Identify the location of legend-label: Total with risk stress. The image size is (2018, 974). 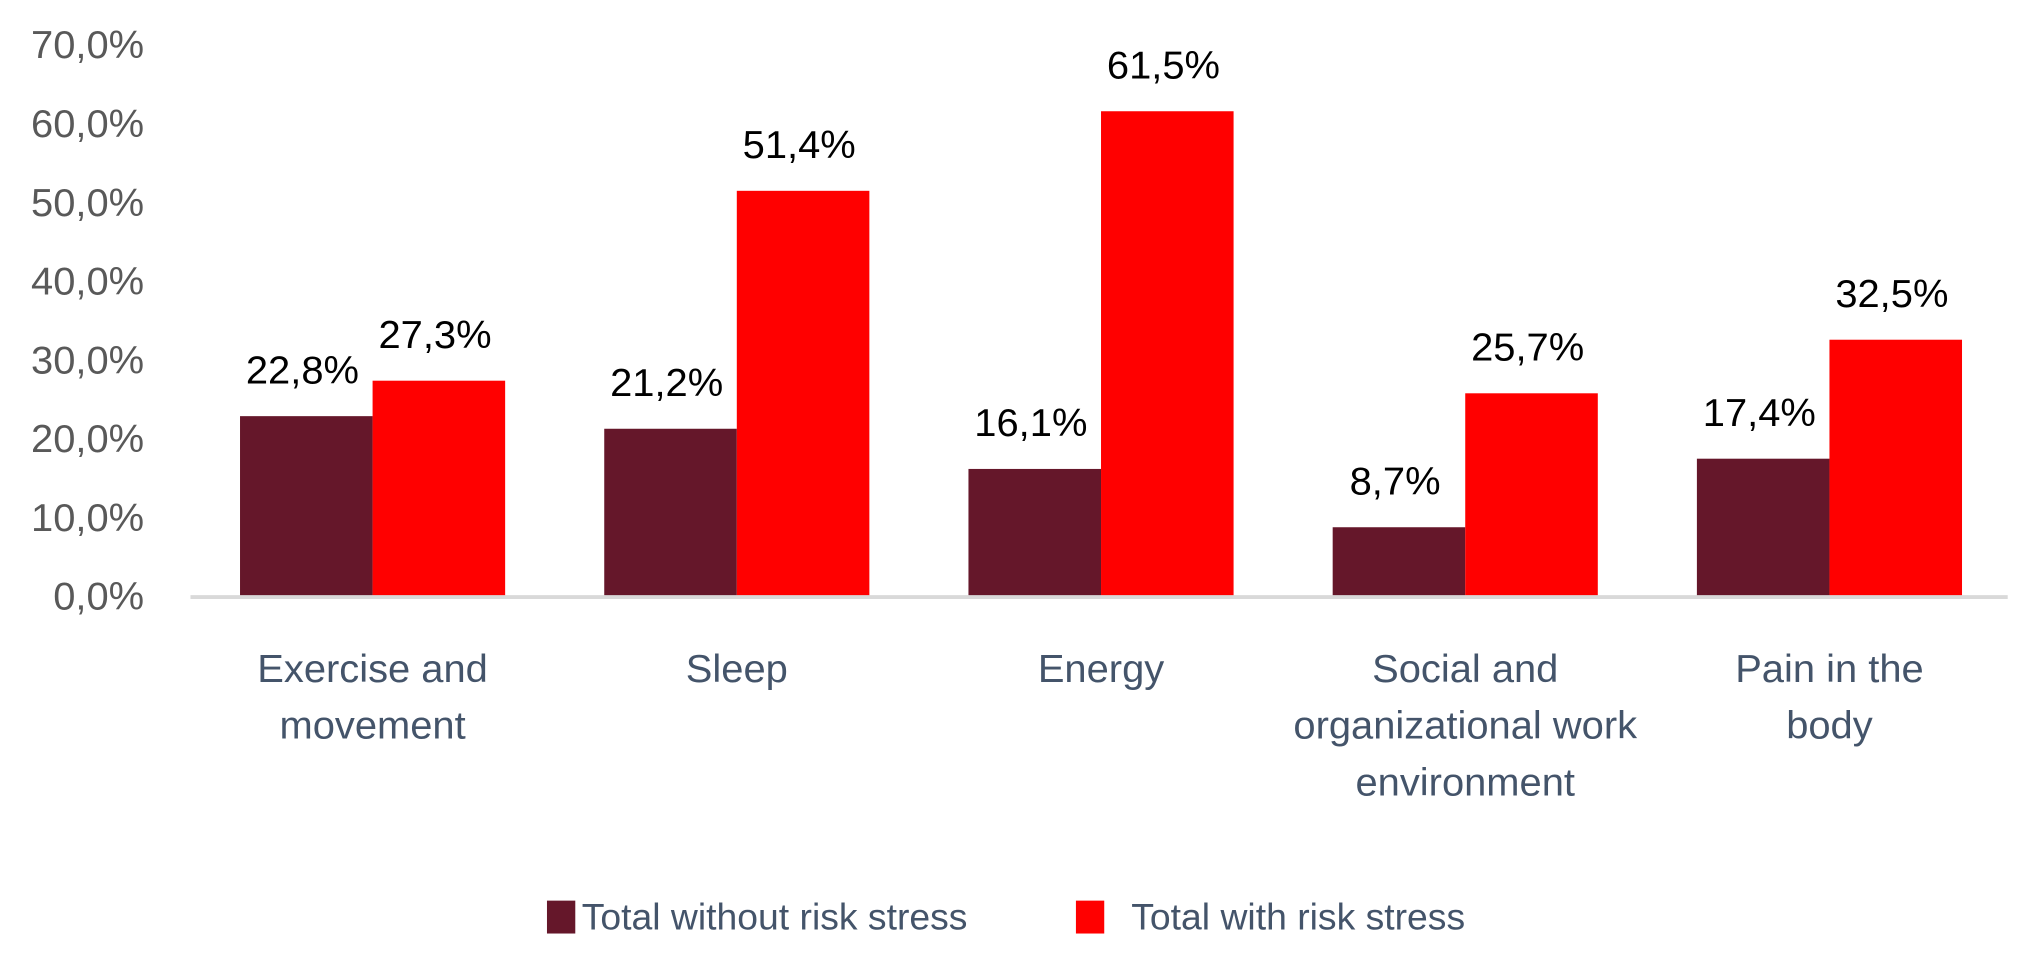
(1298, 917).